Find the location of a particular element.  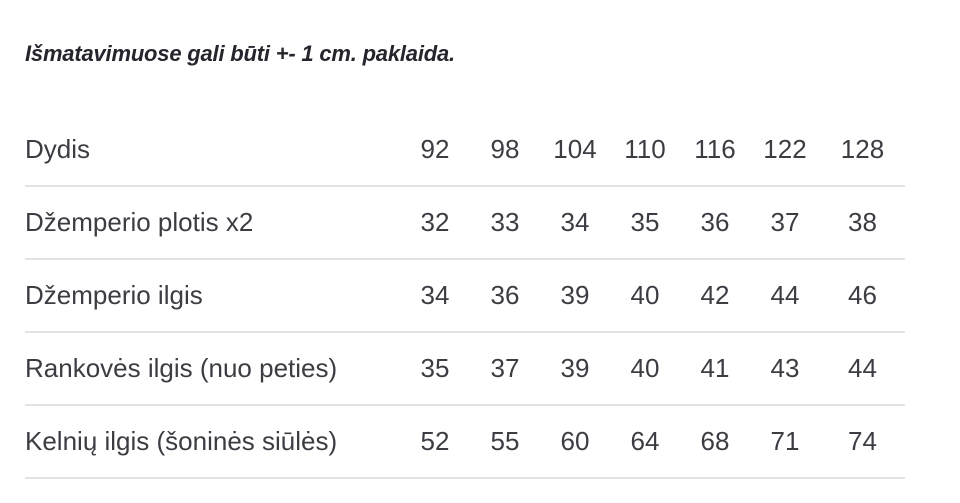

table-row: Džemperio plotis x2 32 33 34 35 36 37 38 is located at coordinates (465, 223).